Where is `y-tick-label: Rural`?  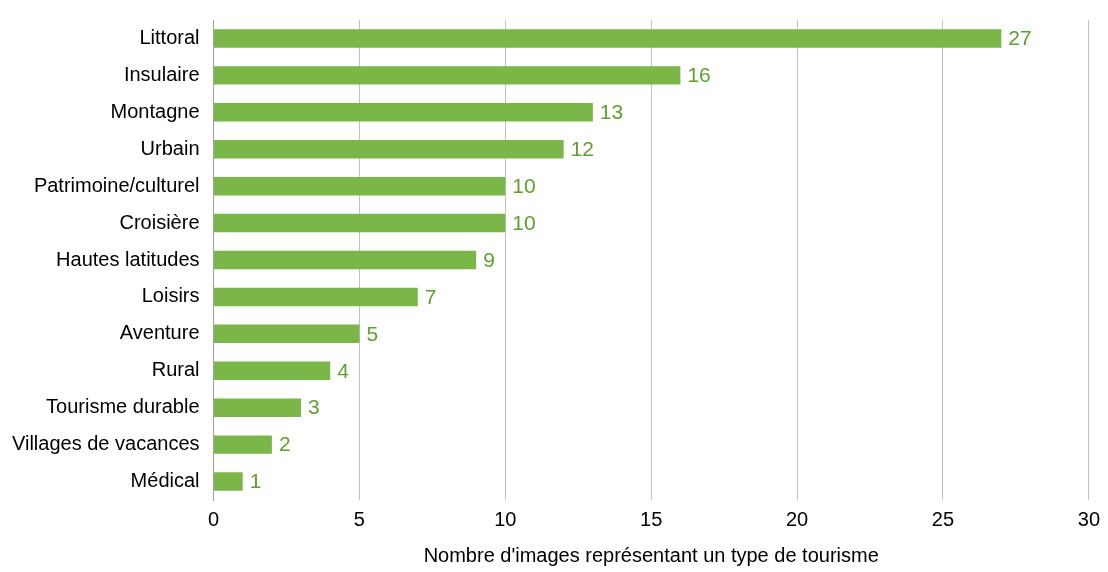
y-tick-label: Rural is located at coordinates (175, 369).